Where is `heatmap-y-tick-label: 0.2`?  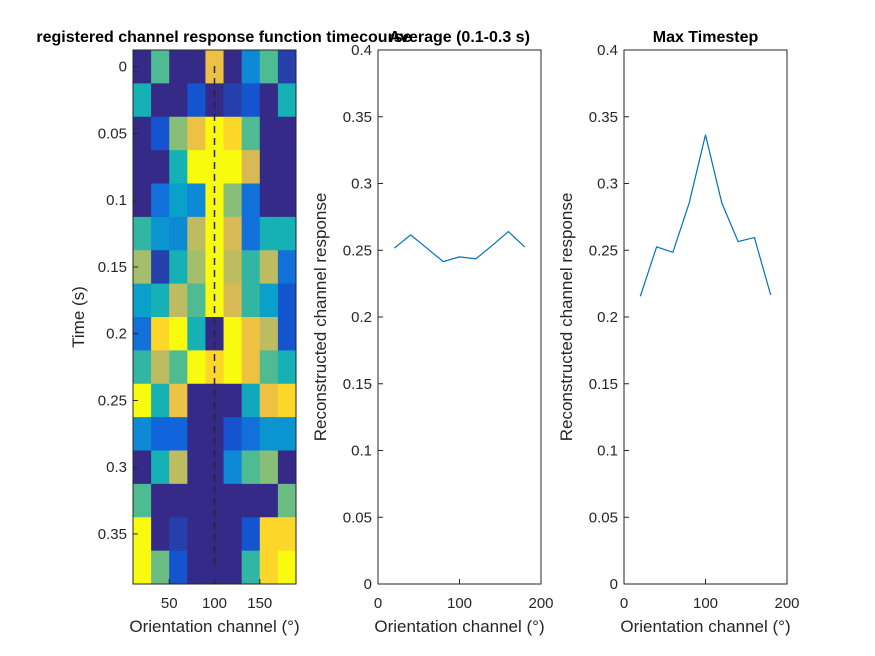
heatmap-y-tick-label: 0.2 is located at coordinates (116, 334).